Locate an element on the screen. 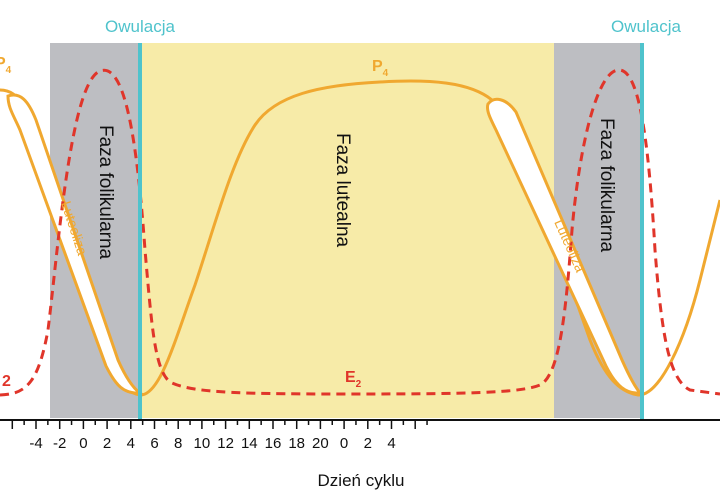 The width and height of the screenshot is (720, 500). x-tick-label: 14 is located at coordinates (249, 443).